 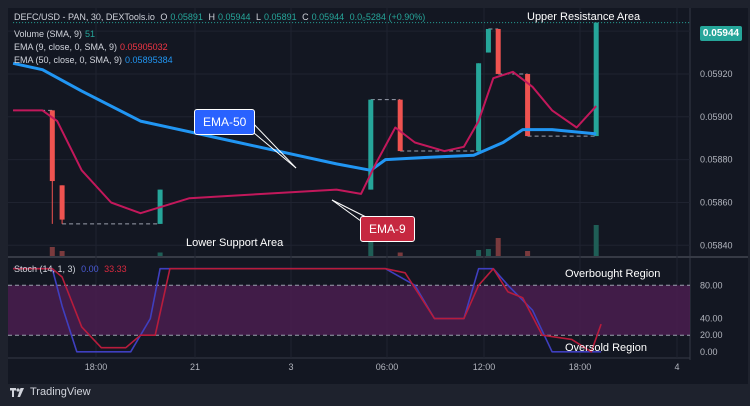 What do you see at coordinates (711, 319) in the screenshot?
I see `stoch-tick-label: 40.00` at bounding box center [711, 319].